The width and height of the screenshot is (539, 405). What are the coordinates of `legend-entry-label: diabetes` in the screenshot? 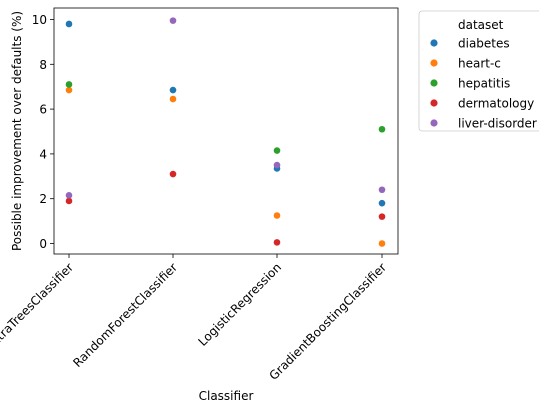 It's located at (484, 44).